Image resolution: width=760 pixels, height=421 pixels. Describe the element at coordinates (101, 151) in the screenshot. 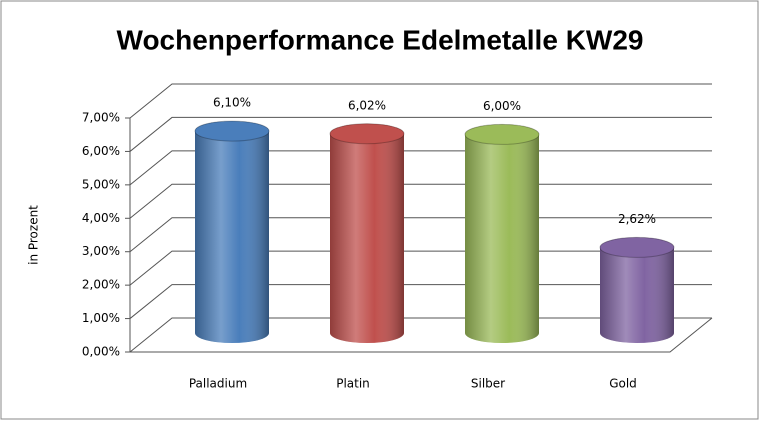

I see `y-tick-label: 6,00%` at that location.